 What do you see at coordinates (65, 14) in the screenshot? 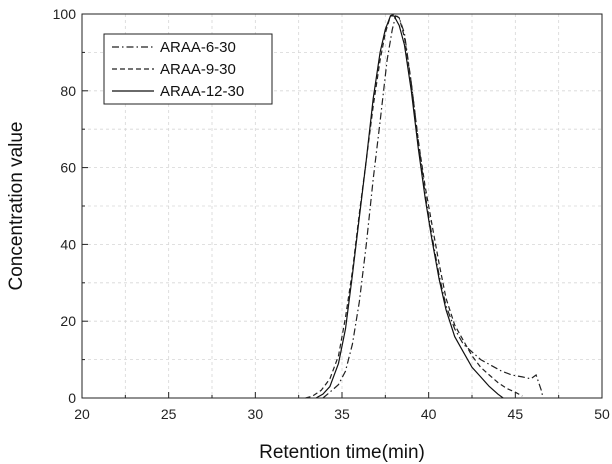
I see `y-tick-label: 100` at bounding box center [65, 14].